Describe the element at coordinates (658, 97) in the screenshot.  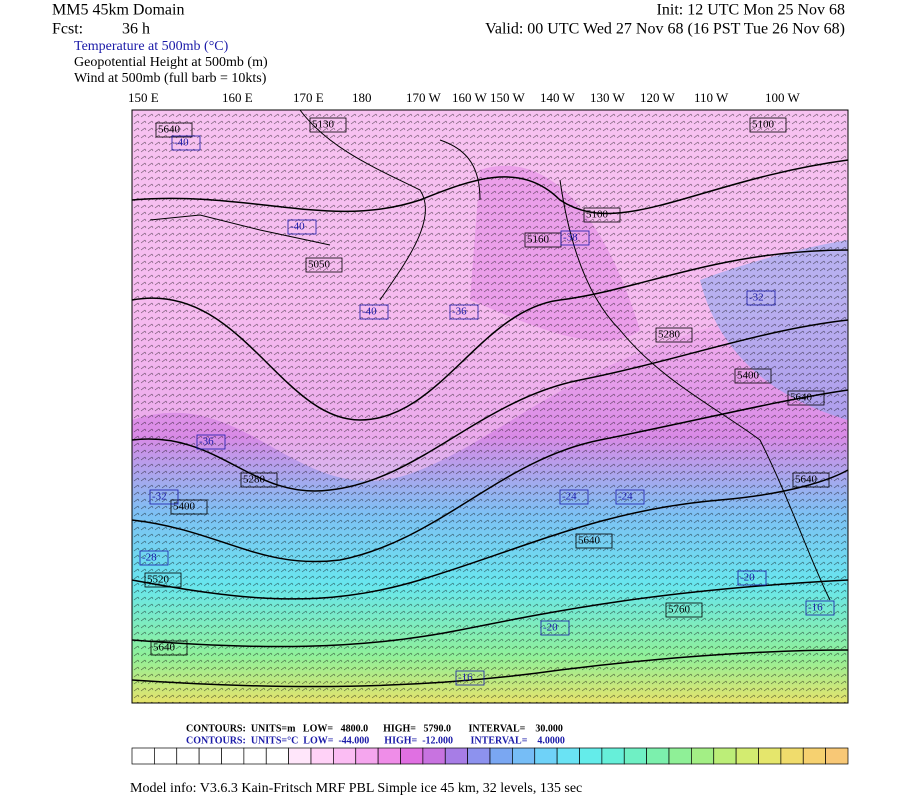
I see `longitude-label: 120 W` at that location.